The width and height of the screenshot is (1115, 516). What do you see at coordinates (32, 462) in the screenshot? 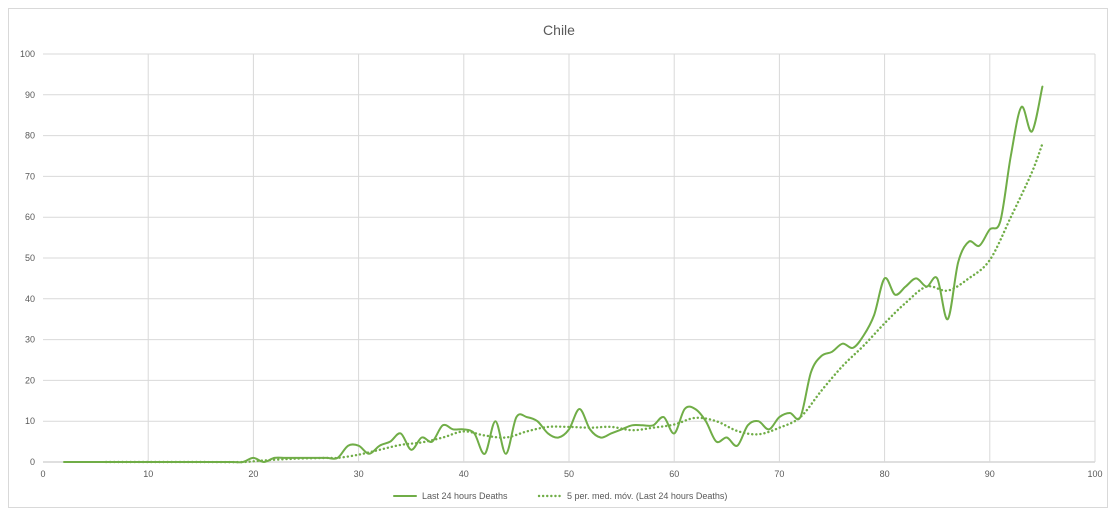
I see `y-tick-label: 0` at bounding box center [32, 462].